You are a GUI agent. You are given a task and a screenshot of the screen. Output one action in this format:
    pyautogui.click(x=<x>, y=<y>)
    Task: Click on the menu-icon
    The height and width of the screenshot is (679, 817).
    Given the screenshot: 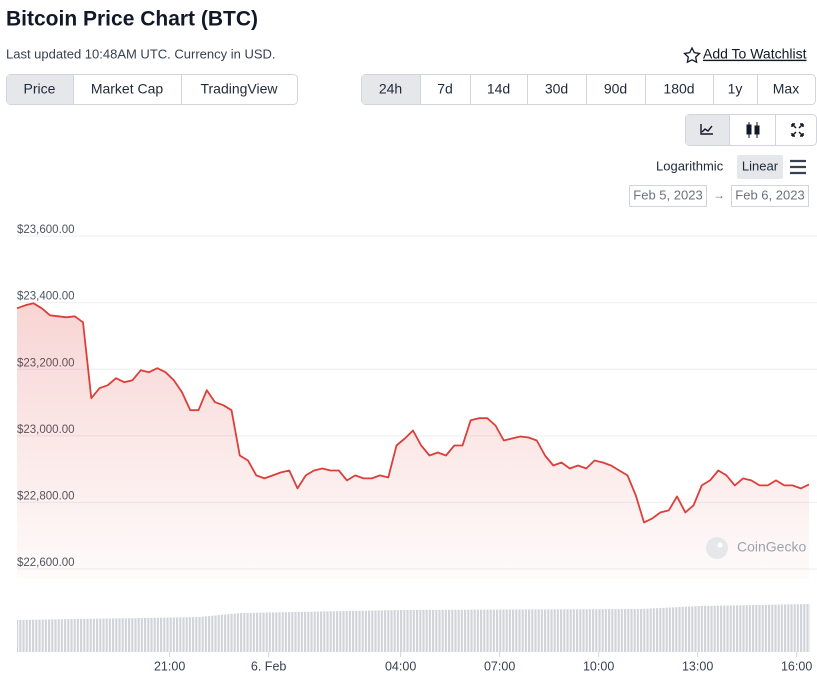 What is the action you would take?
    pyautogui.click(x=798, y=167)
    